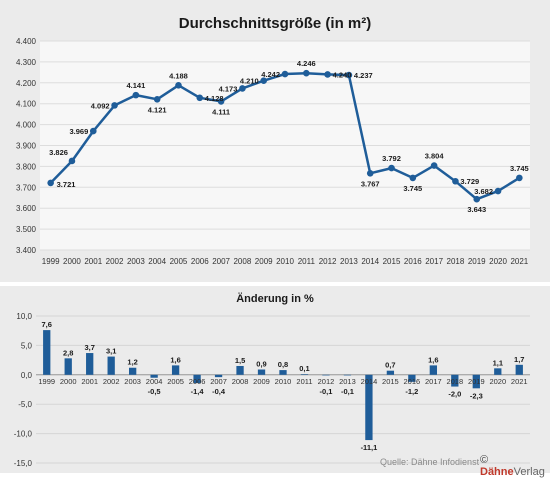 The image size is (550, 478). What do you see at coordinates (26, 41) in the screenshot?
I see `top-y-tick-label: 4.400` at bounding box center [26, 41].